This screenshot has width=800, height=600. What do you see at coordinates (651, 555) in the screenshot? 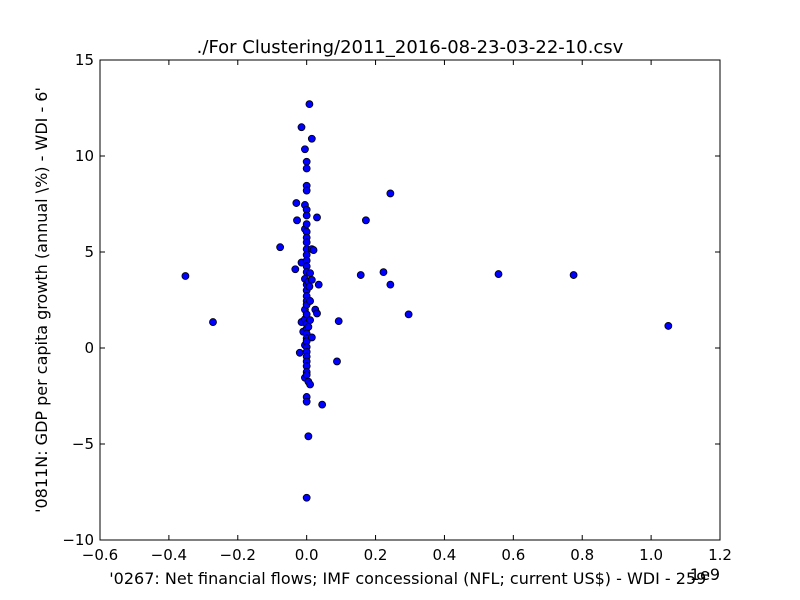
I see `x-tick-label: 1.0` at bounding box center [651, 555].